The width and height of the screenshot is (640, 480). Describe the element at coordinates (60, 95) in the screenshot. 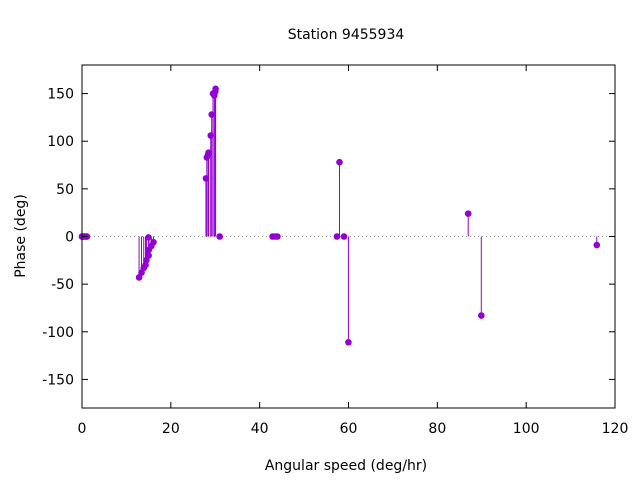

I see `y-tick-label: 150` at that location.